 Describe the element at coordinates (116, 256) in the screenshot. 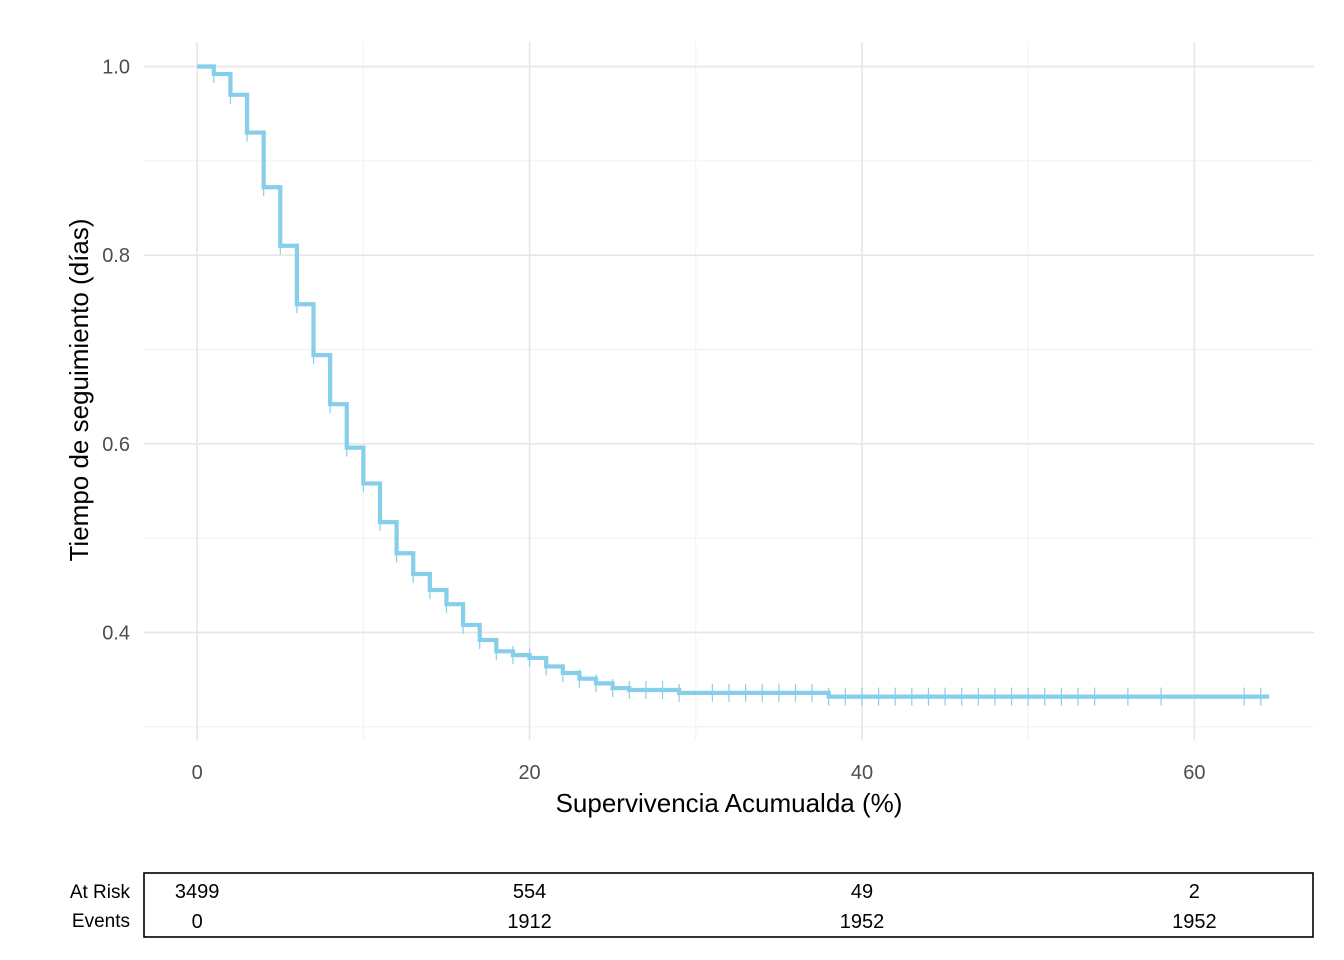

I see `y-tick-label: 0.8` at that location.